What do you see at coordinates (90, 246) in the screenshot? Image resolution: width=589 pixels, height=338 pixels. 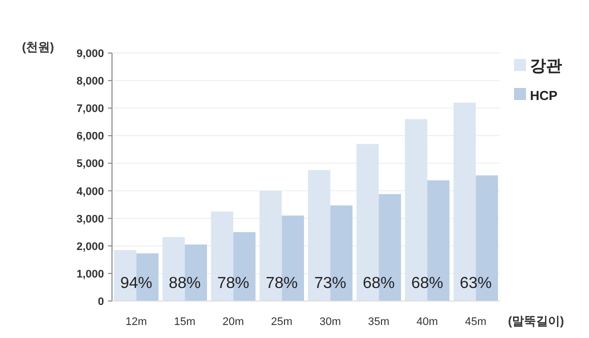 I see `y-tick-label: 2,000` at bounding box center [90, 246].